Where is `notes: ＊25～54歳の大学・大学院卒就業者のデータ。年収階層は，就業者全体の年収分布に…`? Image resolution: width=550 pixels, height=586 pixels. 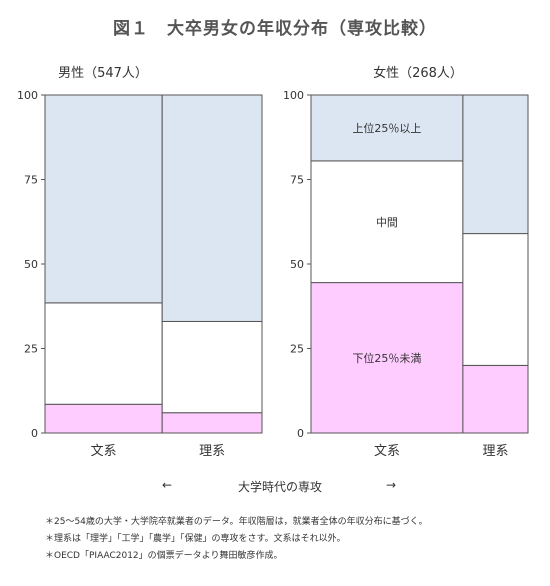 notes: ＊25～54歳の大学・大学院卒就業者のデータ。年収階層は，就業者全体の年収分布に… is located at coordinates (295, 539).